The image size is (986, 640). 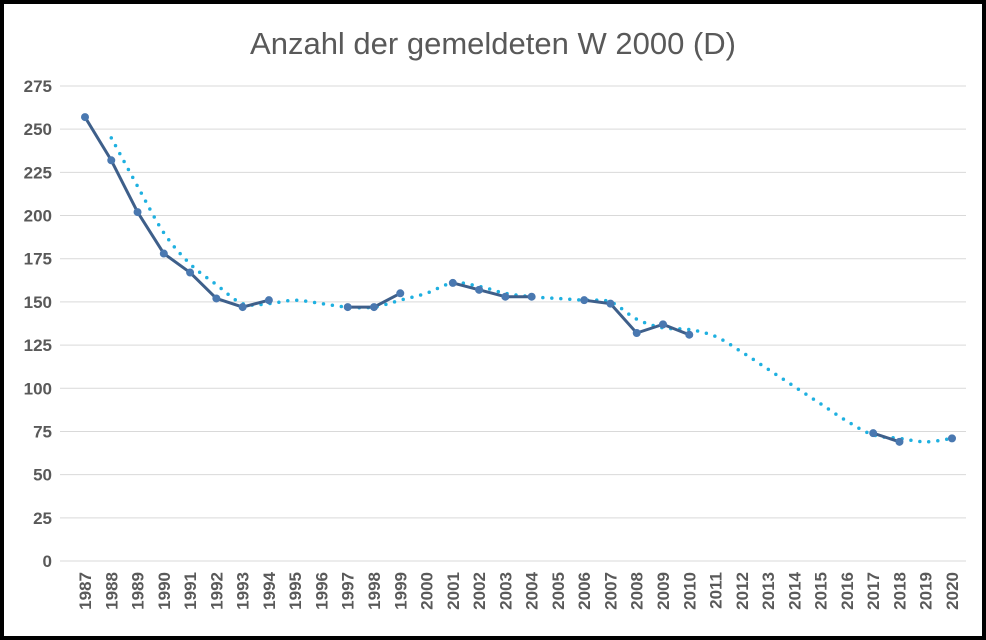 I want to click on x-tick-label: 1987, so click(x=85, y=591).